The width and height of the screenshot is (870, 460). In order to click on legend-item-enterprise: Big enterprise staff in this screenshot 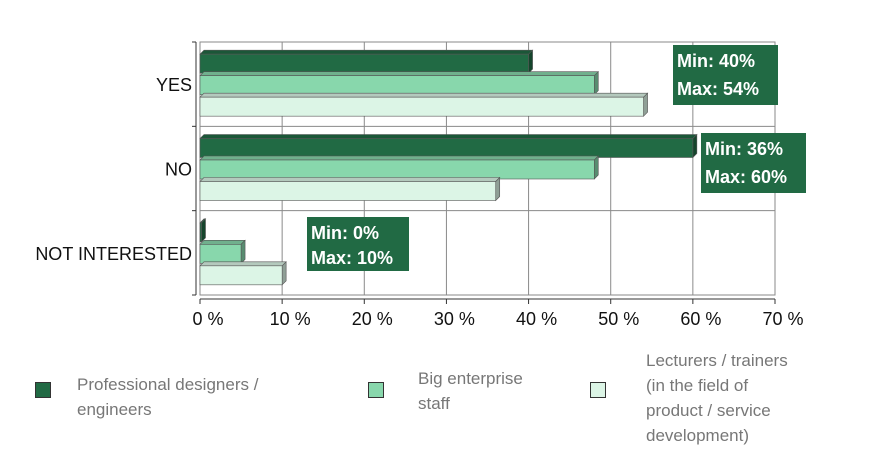, I will do `click(445, 388)`.